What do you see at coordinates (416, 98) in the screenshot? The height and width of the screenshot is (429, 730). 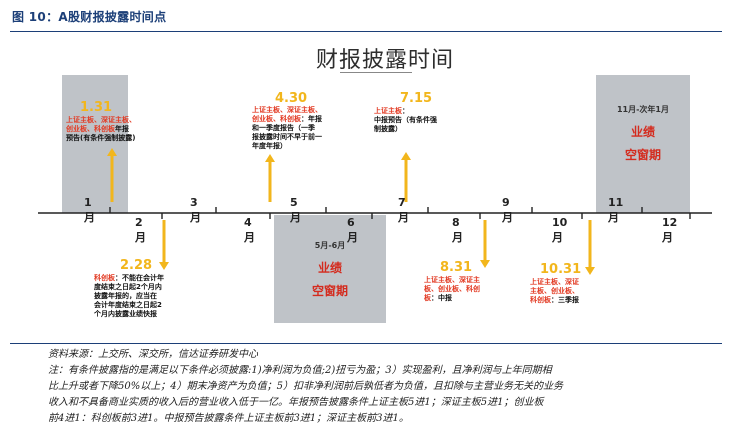 I see `event-date-7-15: 7.15` at bounding box center [416, 98].